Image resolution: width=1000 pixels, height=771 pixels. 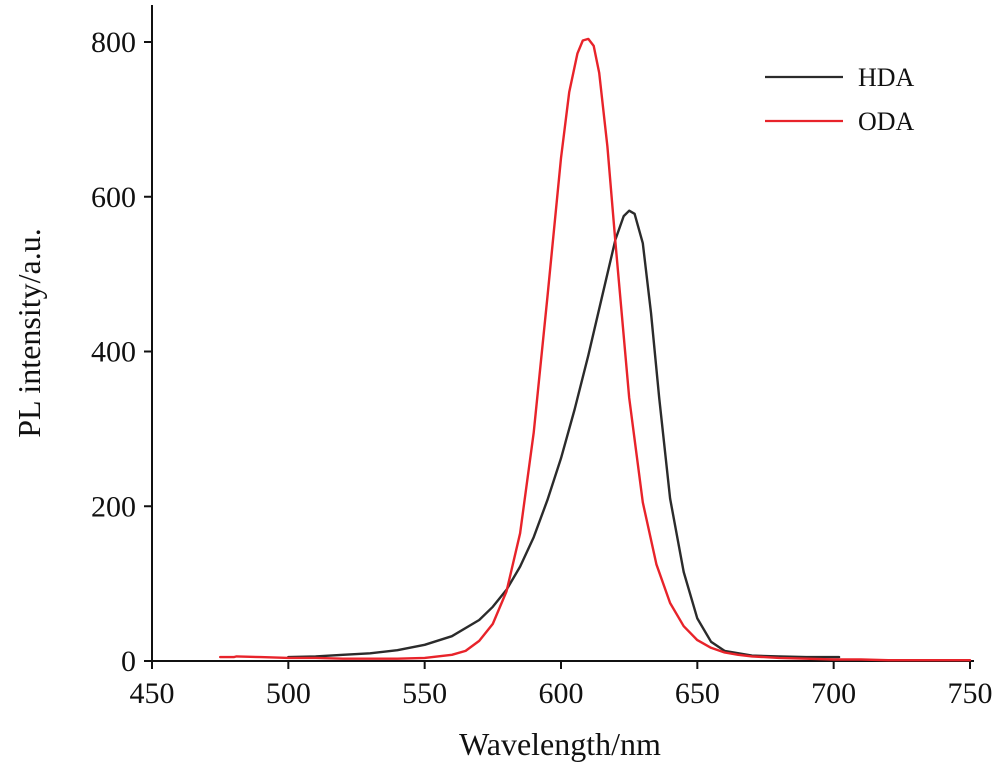 I want to click on y-tick-label: 0, so click(x=128, y=661).